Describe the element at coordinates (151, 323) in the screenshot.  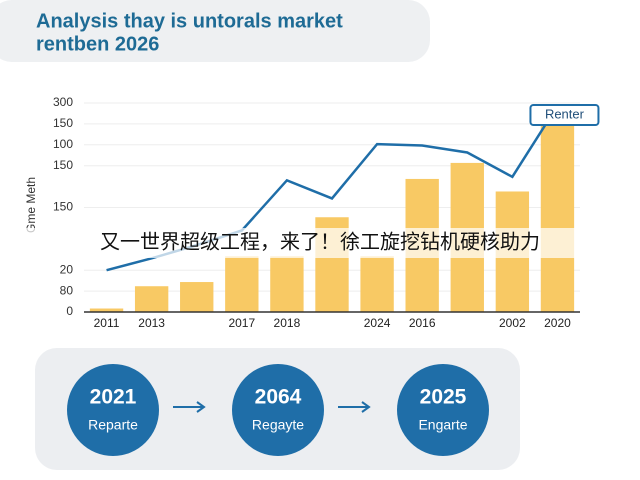
I see `x-tick-label: 2013` at that location.